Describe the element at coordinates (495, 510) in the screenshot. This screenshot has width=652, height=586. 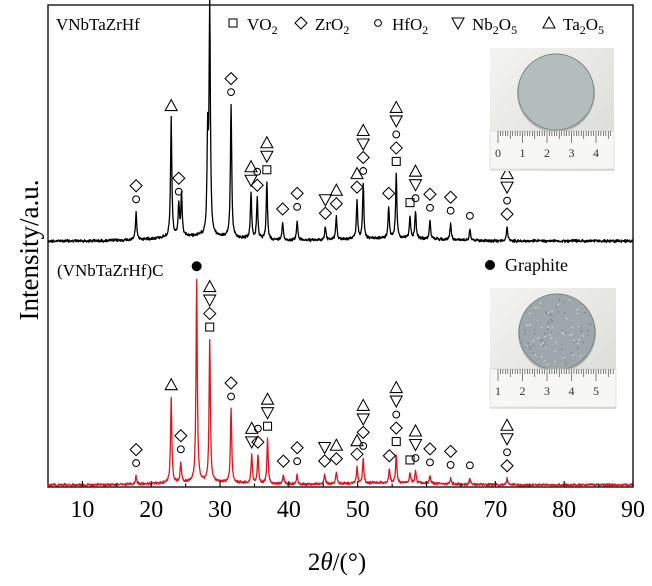
I see `x-tick-label: 70` at that location.